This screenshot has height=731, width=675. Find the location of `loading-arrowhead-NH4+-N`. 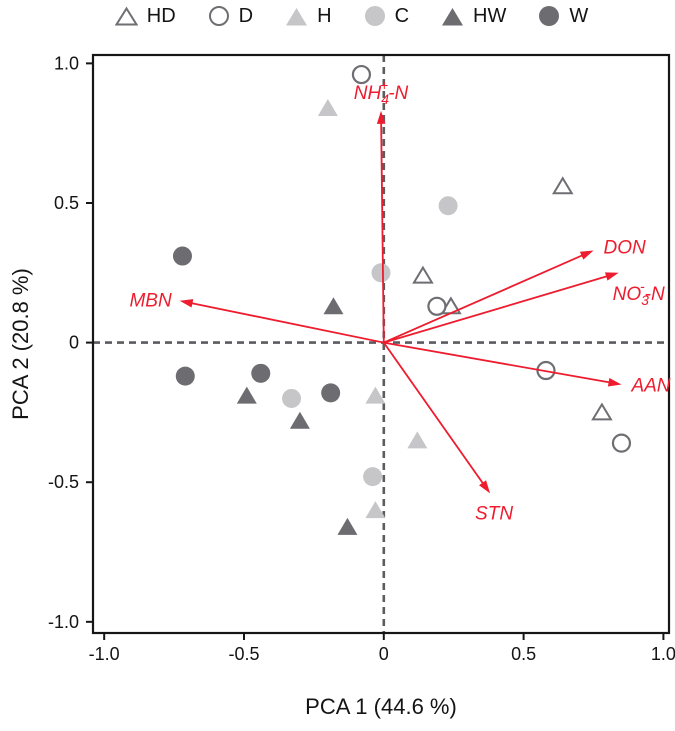

loading-arrowhead-NH4+-N is located at coordinates (381, 117).